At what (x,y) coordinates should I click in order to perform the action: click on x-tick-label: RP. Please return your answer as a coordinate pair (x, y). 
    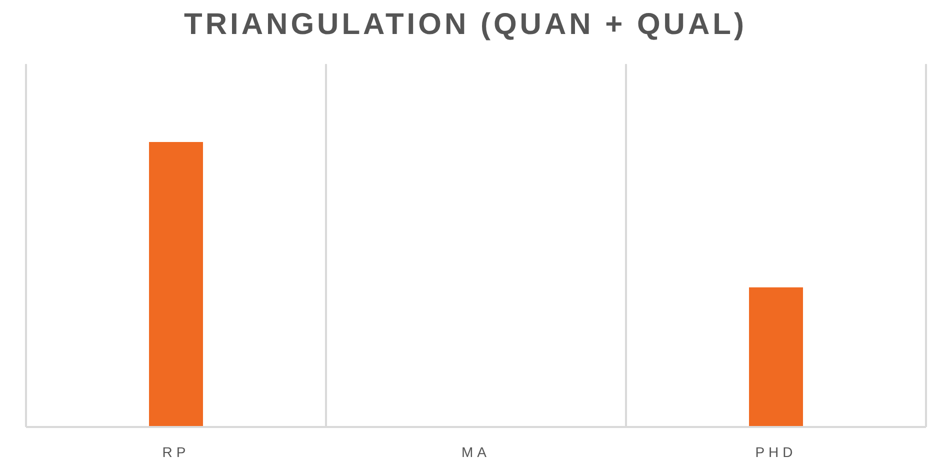
    Looking at the image, I should click on (176, 452).